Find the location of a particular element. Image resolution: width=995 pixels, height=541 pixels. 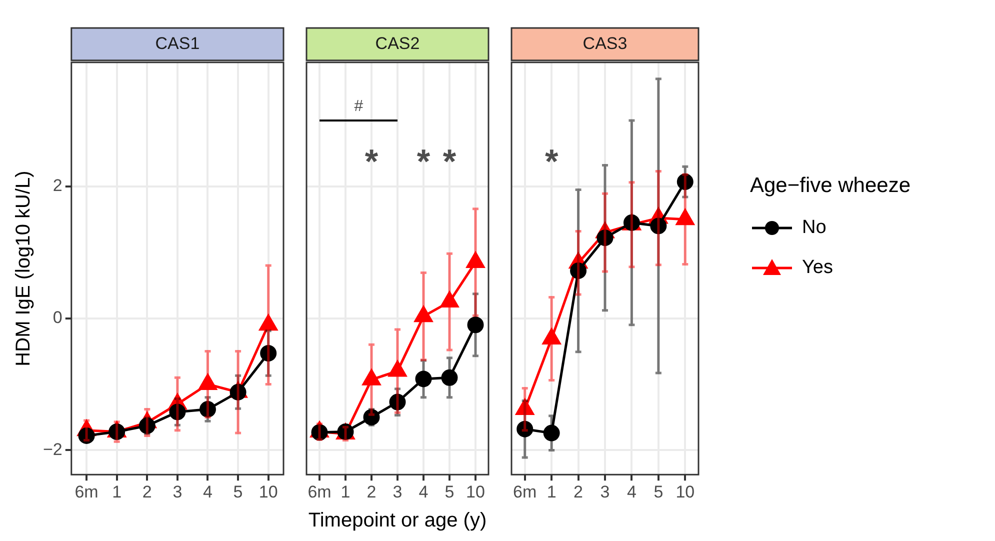

legend-label: Yes is located at coordinates (817, 267).